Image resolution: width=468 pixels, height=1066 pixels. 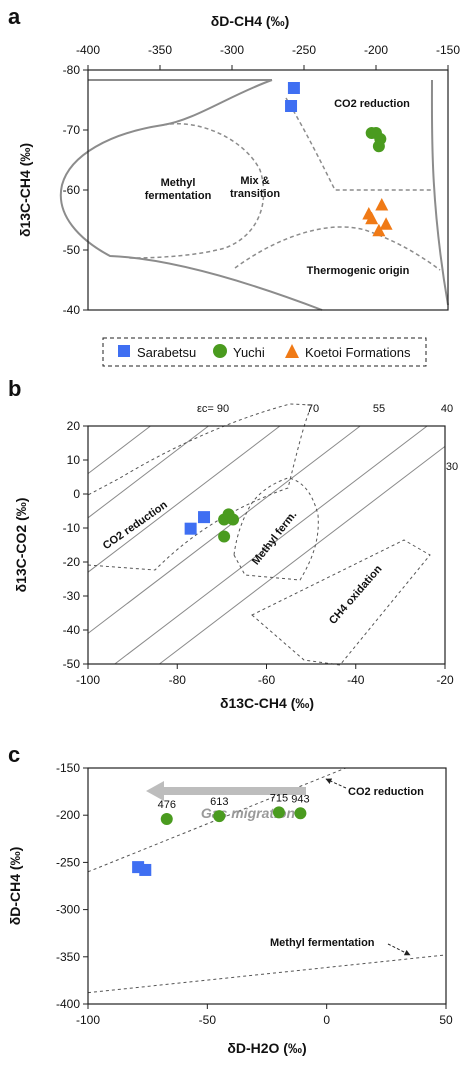 I want to click on panel-c-y-tick-labels: -150 -200 -250 -300 -350 -400, so click(x=72, y=886).